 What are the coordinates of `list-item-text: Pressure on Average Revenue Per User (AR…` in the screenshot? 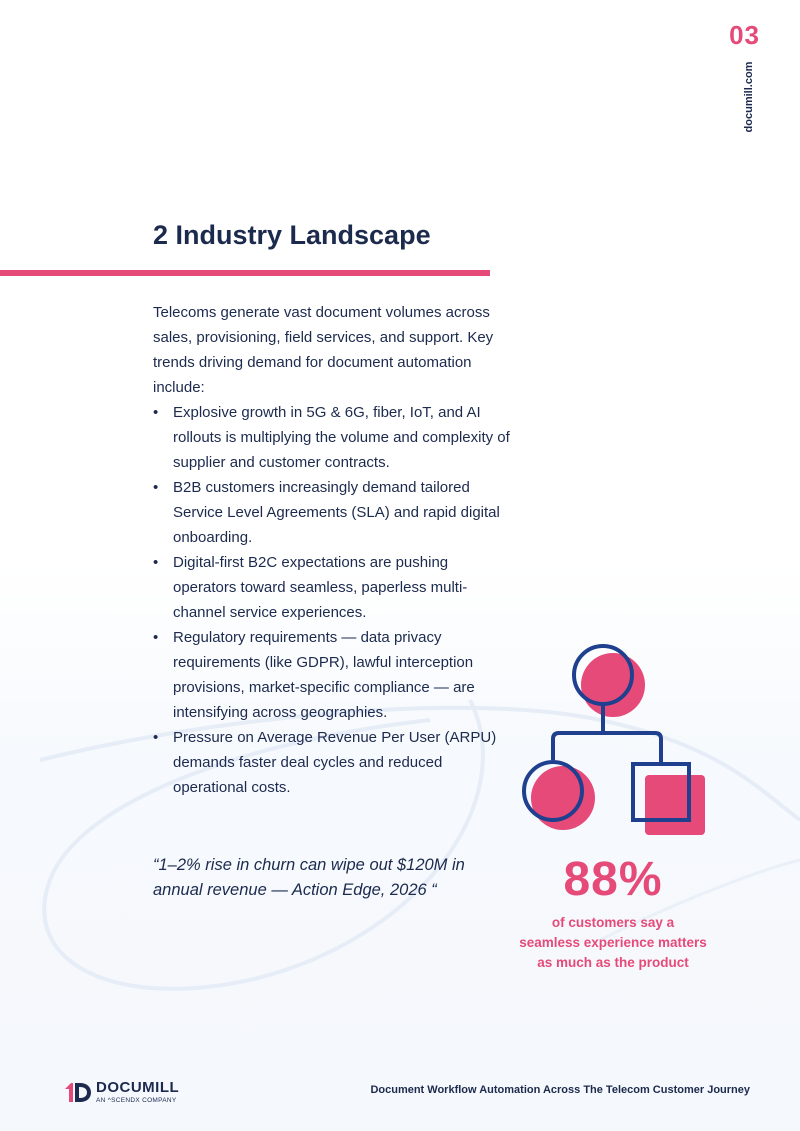 It's located at (335, 762).